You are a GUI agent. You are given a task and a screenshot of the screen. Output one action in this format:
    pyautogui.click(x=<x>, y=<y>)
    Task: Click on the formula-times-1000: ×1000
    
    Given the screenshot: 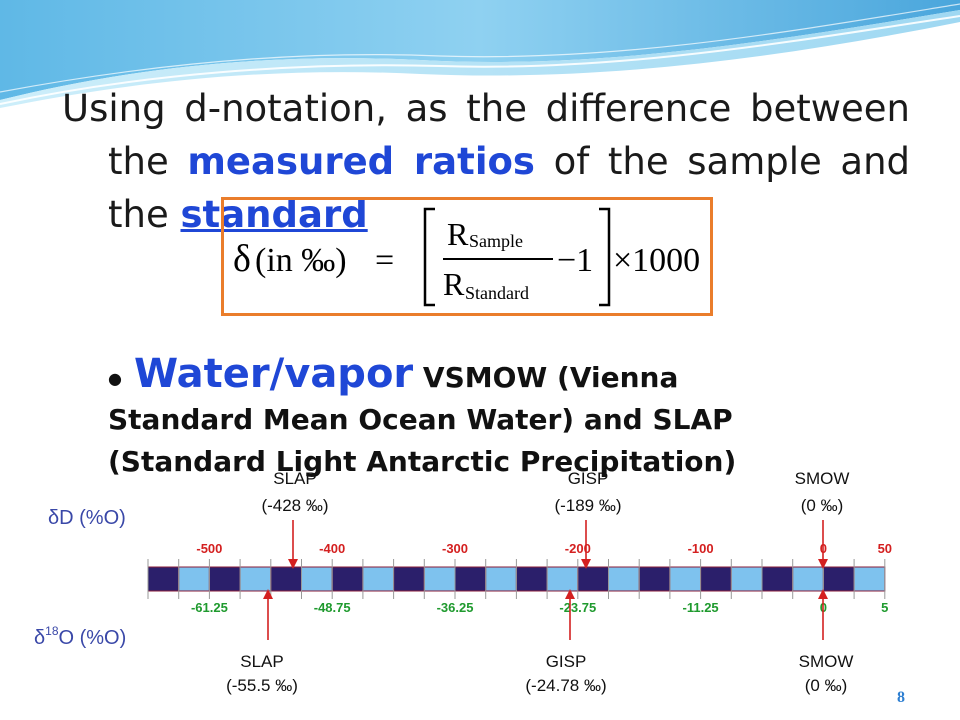 What is the action you would take?
    pyautogui.click(x=656, y=260)
    